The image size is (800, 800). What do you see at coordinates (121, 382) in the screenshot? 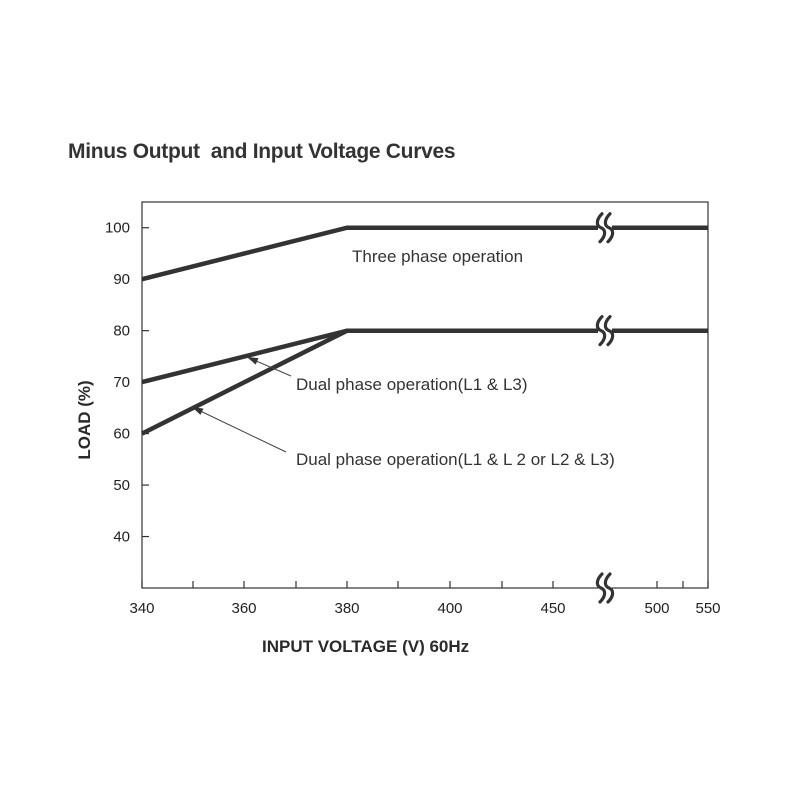
I see `y-tick-label-70: 70` at bounding box center [121, 382].